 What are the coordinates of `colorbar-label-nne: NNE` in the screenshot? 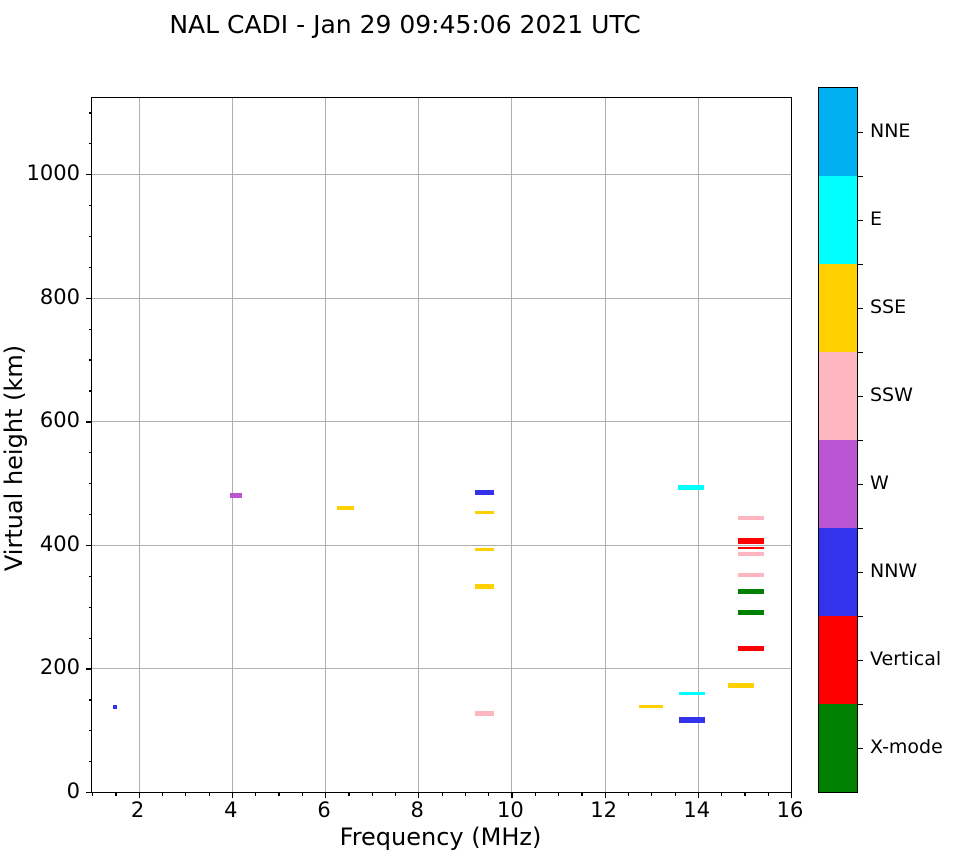 It's located at (890, 131).